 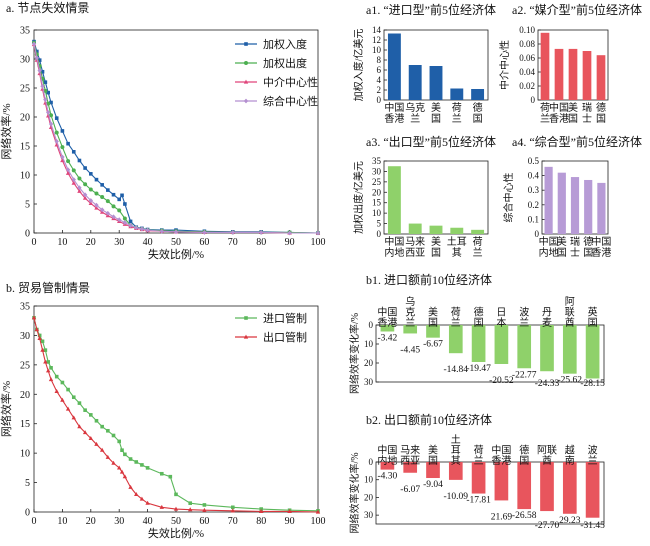 I want to click on x-tick-label: 40, so click(x=148, y=242).